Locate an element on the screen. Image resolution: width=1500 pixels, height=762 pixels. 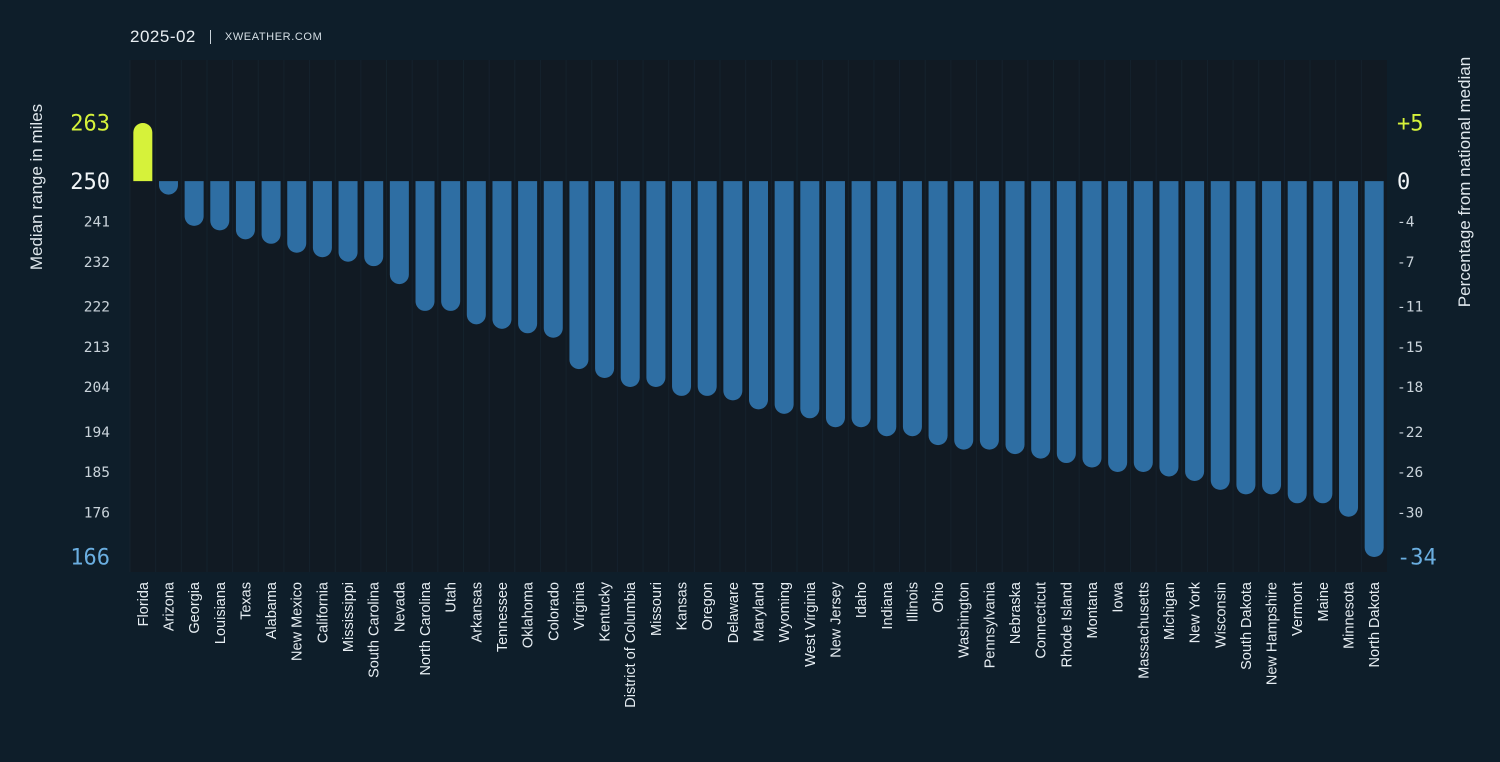
category-label: Alabama is located at coordinates (272, 610).